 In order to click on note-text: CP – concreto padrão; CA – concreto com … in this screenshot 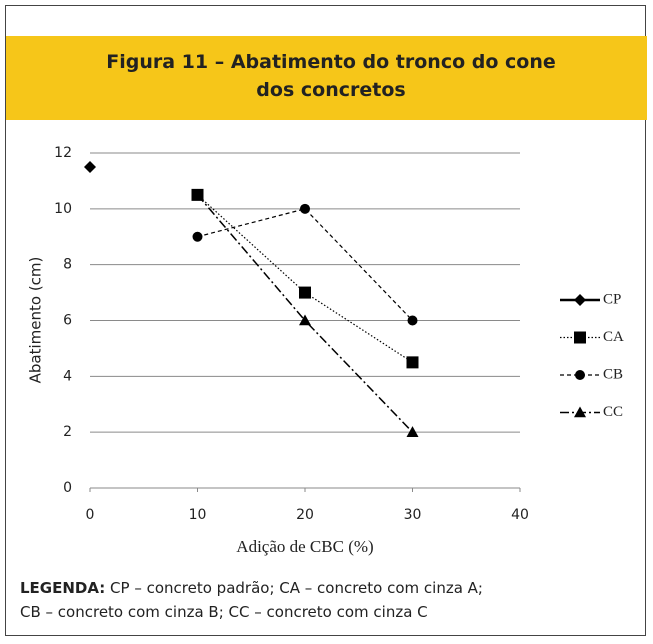, I will do `click(296, 588)`.